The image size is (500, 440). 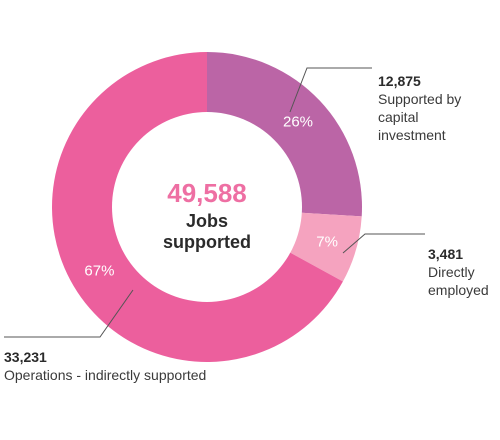 What do you see at coordinates (451, 272) in the screenshot?
I see `callout-direct-line1: Directly` at bounding box center [451, 272].